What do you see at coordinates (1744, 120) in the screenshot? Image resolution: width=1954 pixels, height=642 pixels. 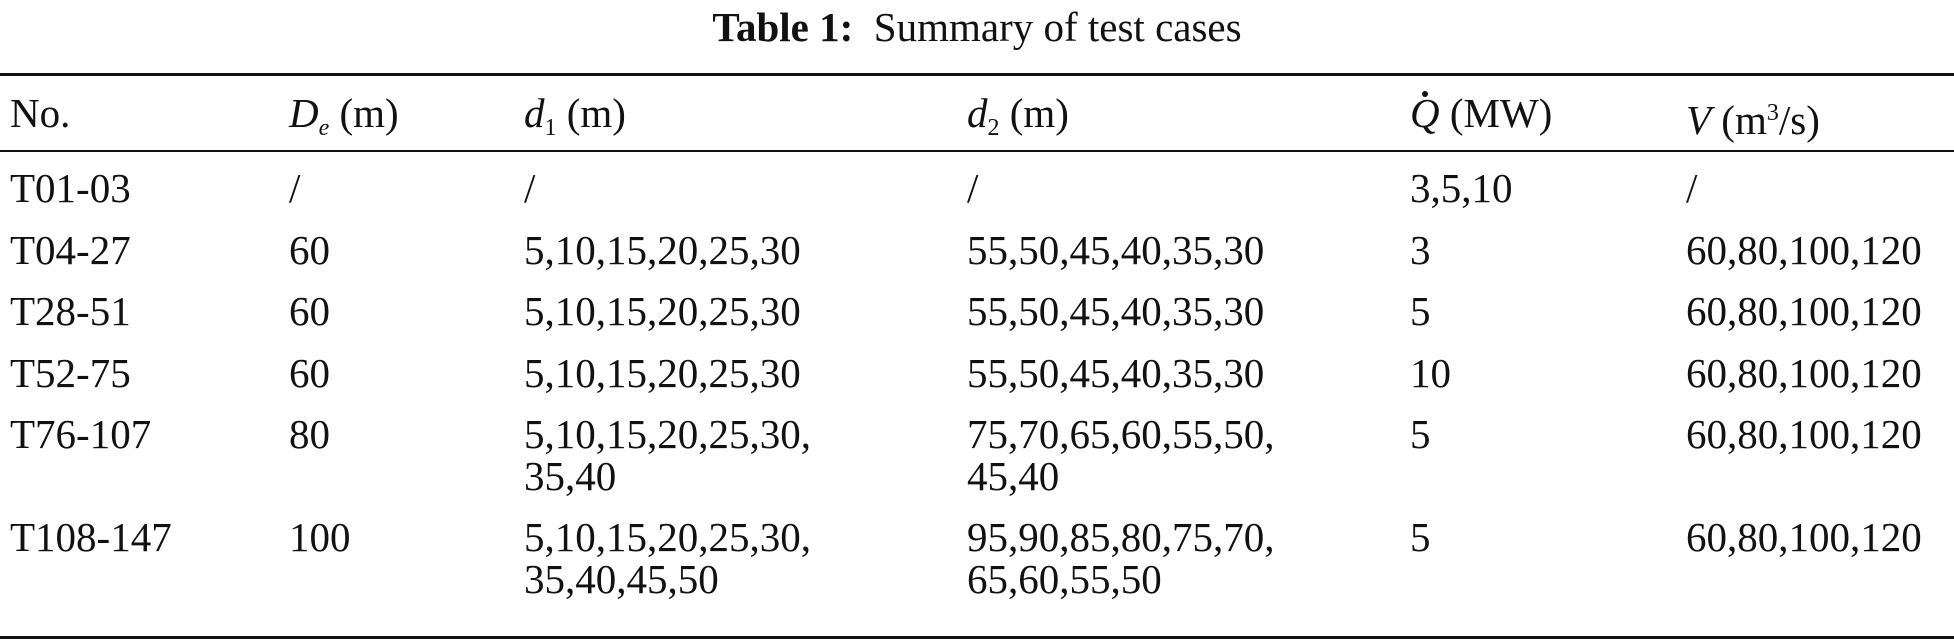 I see `header-v-unit-pre: (m` at bounding box center [1744, 120].